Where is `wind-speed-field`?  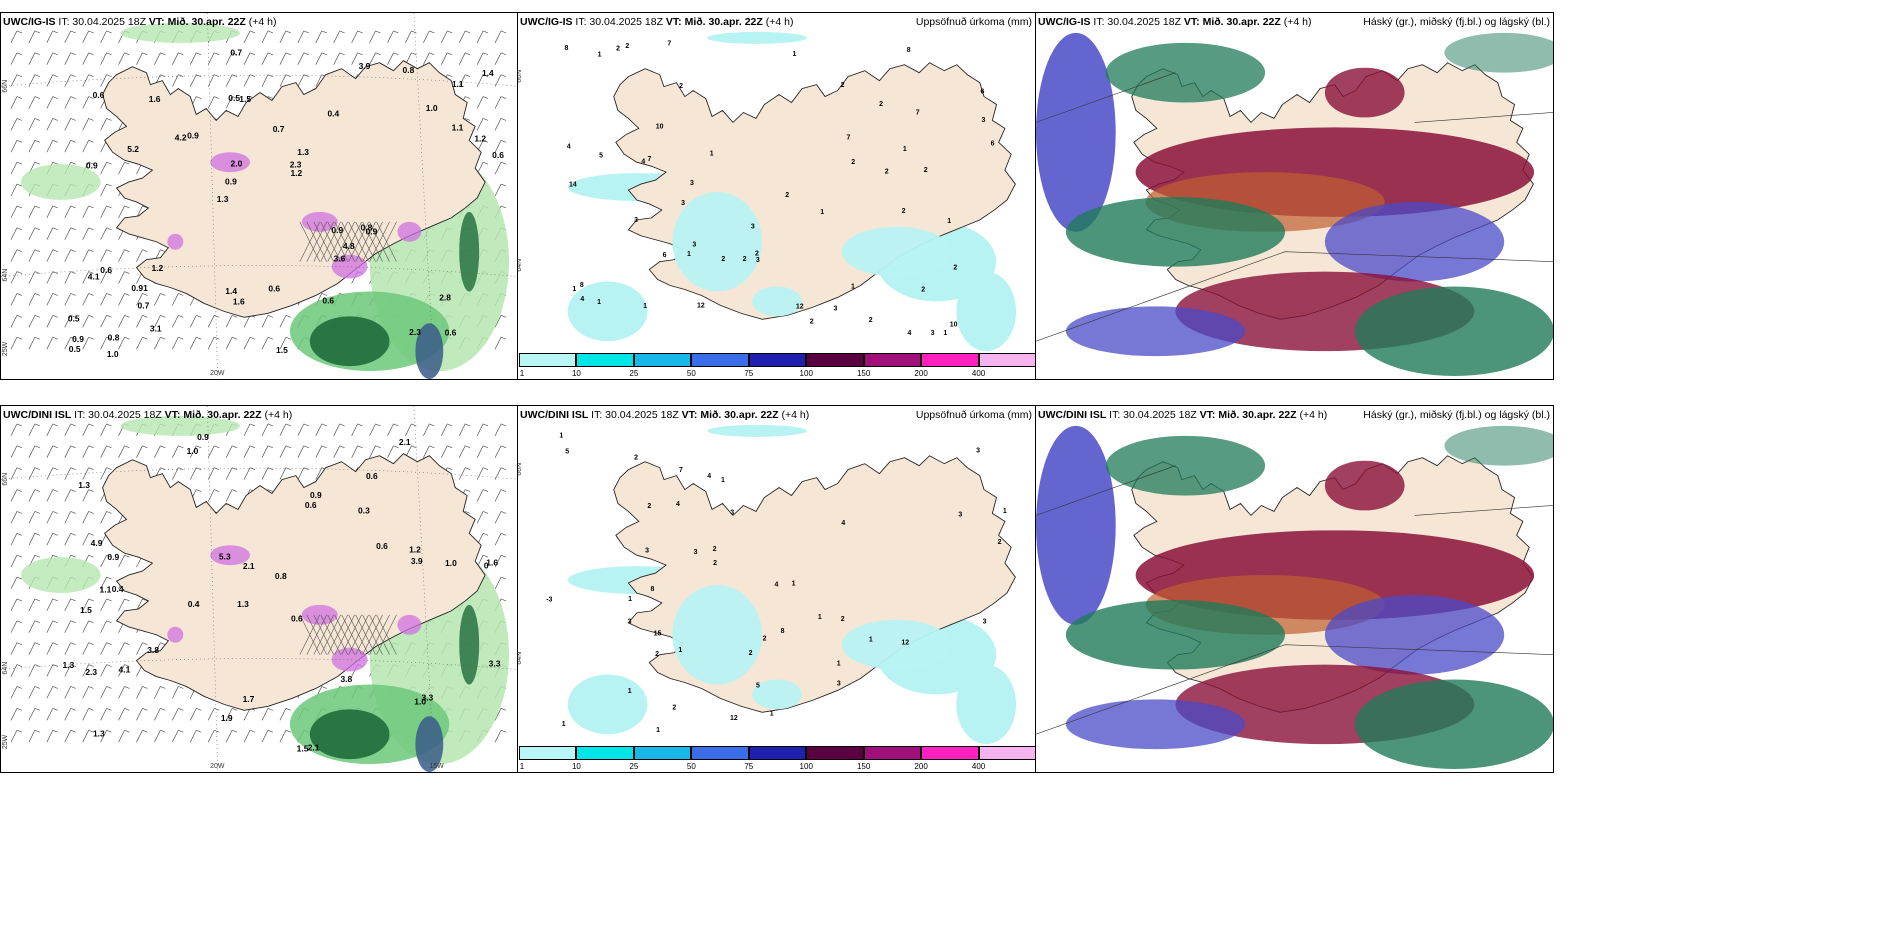
wind-speed-field is located at coordinates (265, 593).